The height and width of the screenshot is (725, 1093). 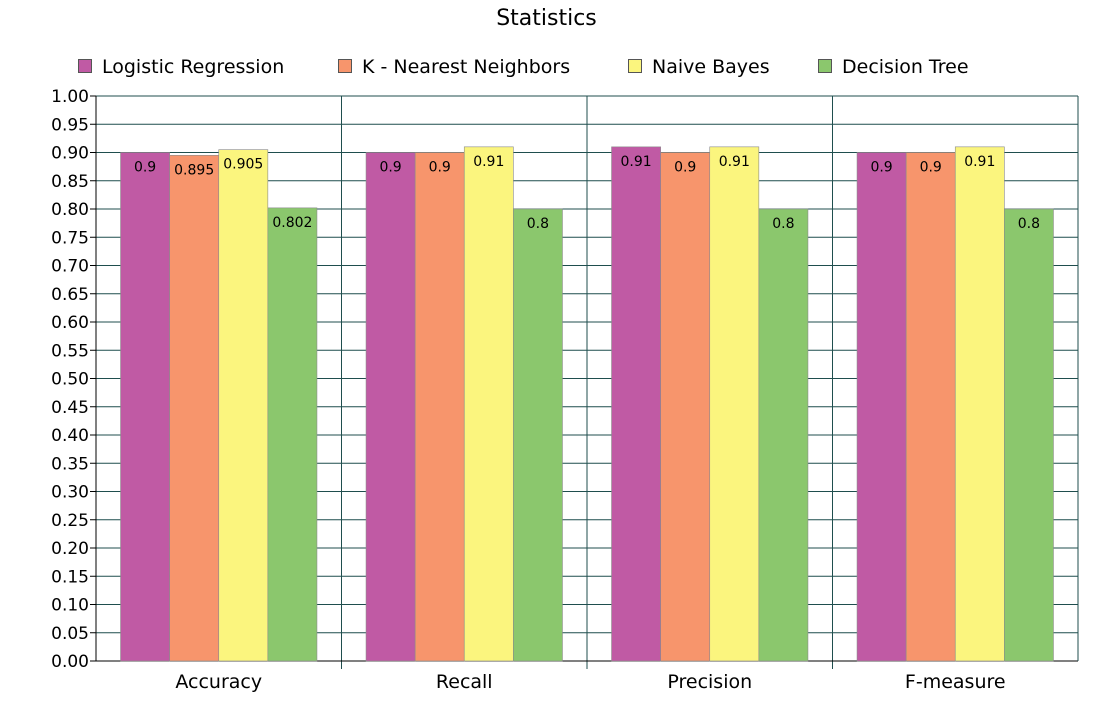 I want to click on y-tick-label: 1.00, so click(x=70, y=97).